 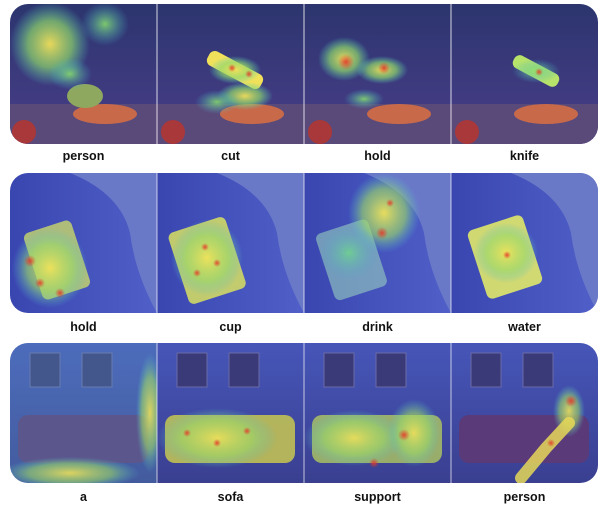 I want to click on panel-cup, so click(x=230, y=243).